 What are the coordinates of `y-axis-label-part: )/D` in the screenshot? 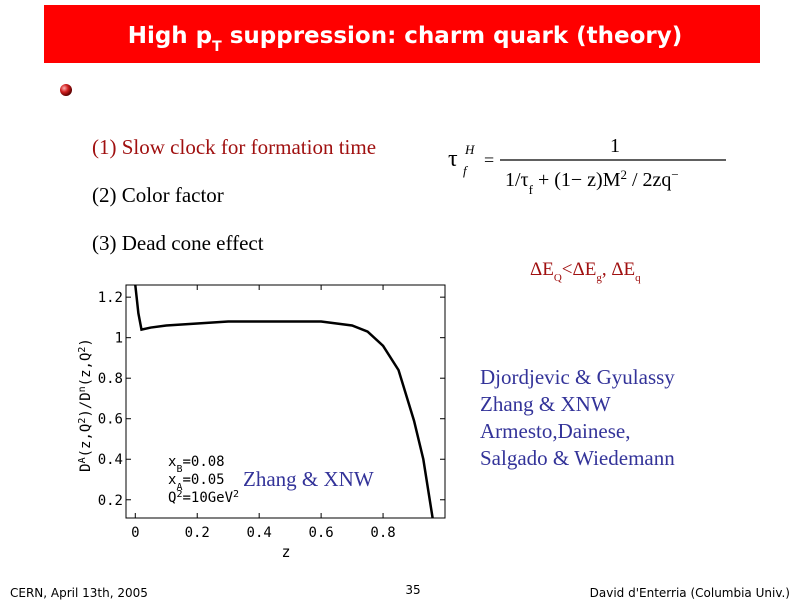 It's located at (86, 404).